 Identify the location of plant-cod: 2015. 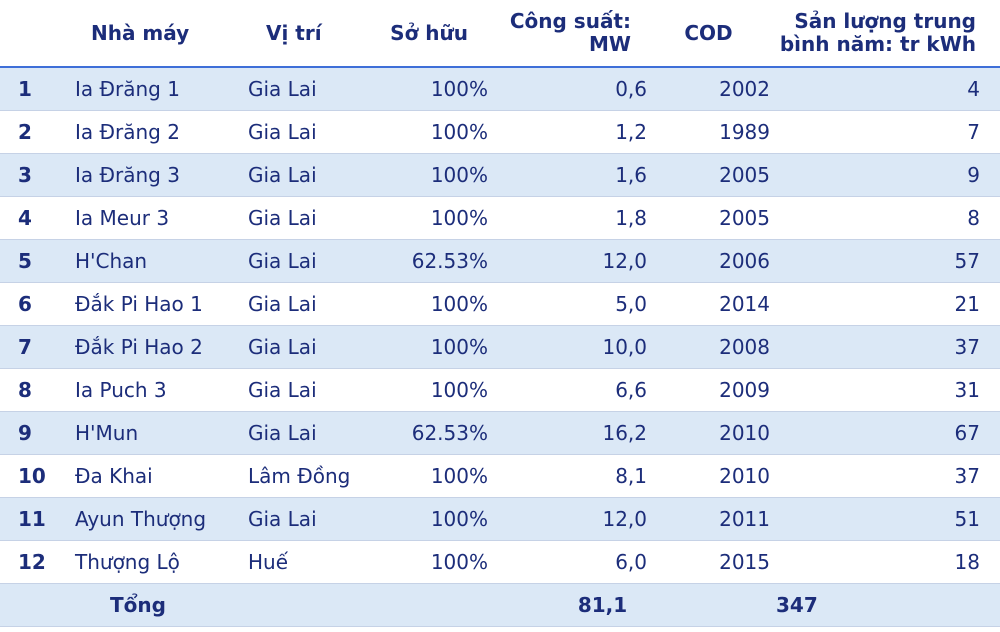
(708, 562).